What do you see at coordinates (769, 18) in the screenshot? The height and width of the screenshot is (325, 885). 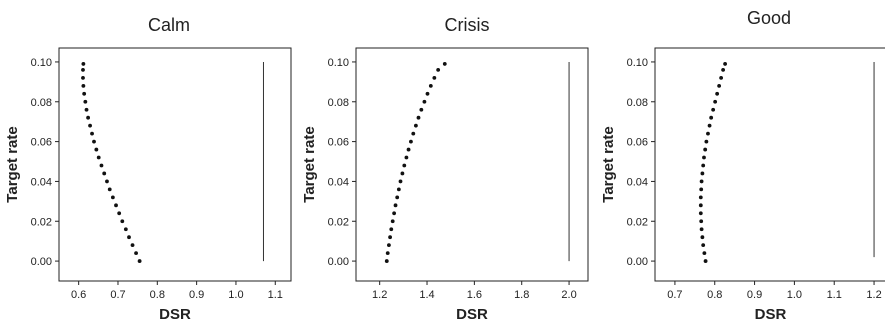 I see `panel-title: Good` at bounding box center [769, 18].